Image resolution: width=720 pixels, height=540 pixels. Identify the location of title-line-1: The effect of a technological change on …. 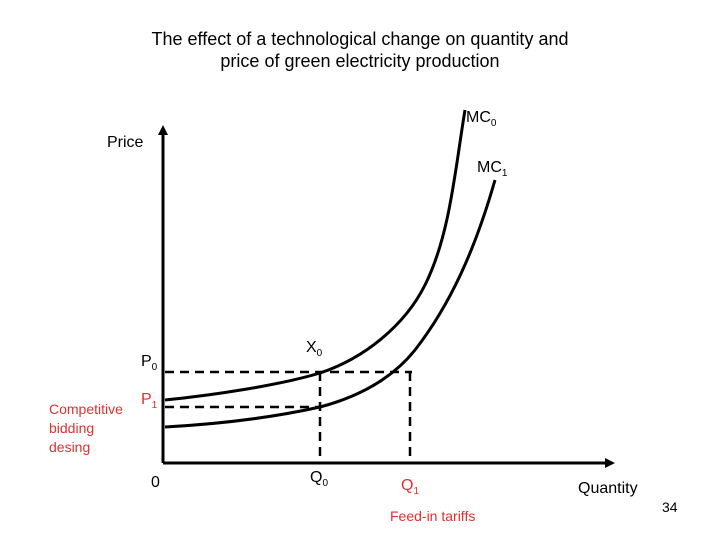
(360, 39).